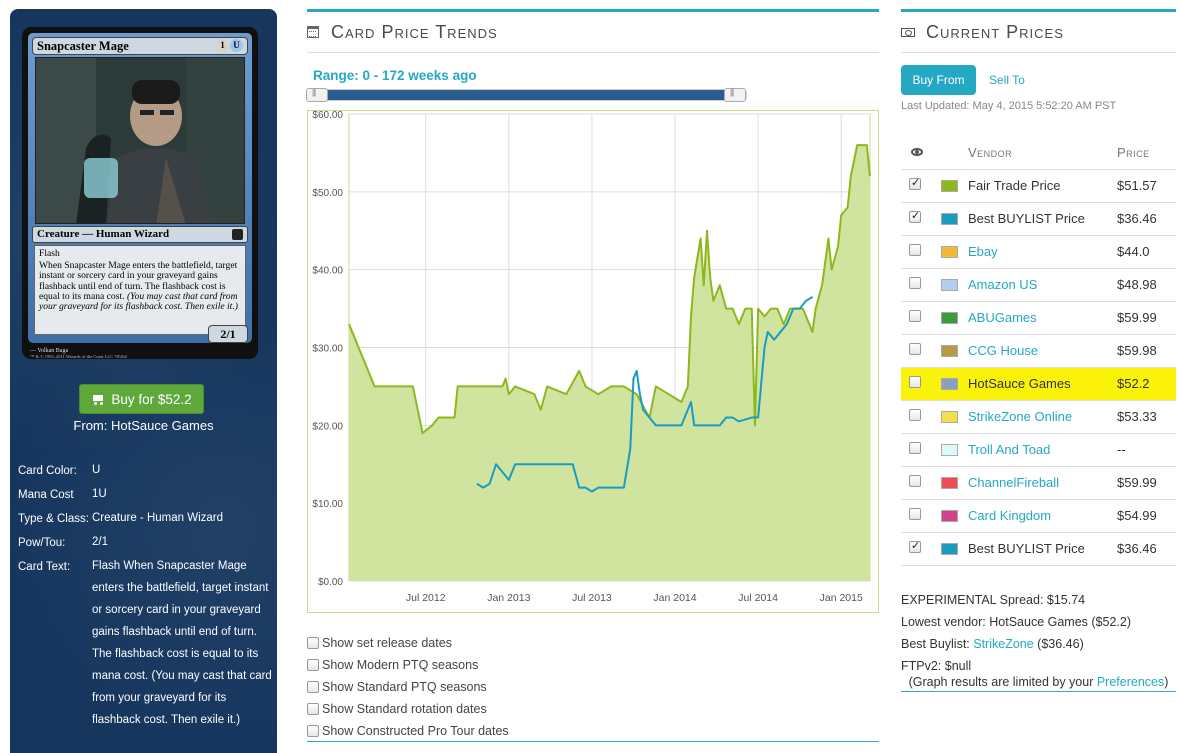  What do you see at coordinates (1003, 284) in the screenshot?
I see `vendor-name: Amazon US` at bounding box center [1003, 284].